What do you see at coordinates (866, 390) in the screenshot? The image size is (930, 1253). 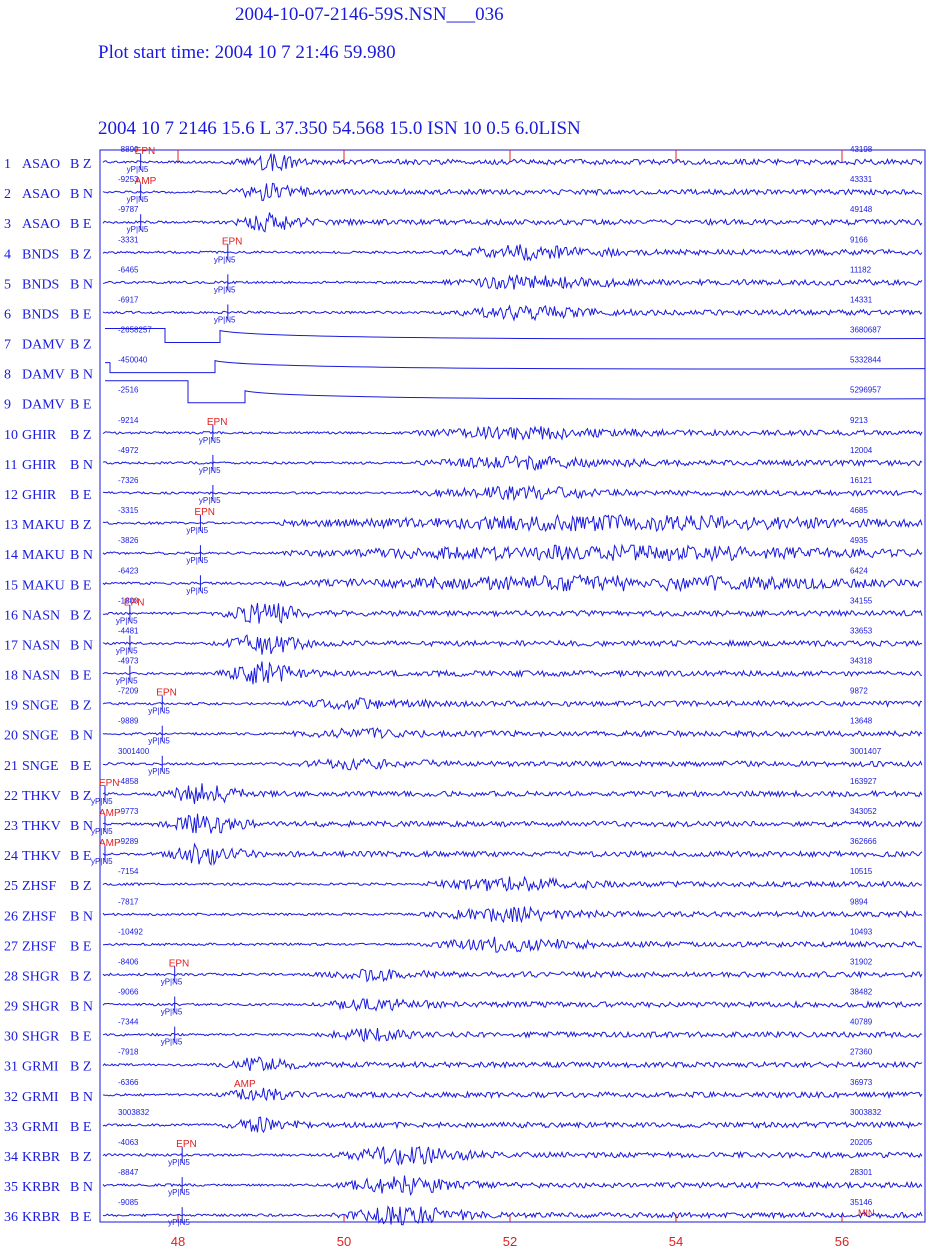 I see `amp-max: 5296957` at bounding box center [866, 390].